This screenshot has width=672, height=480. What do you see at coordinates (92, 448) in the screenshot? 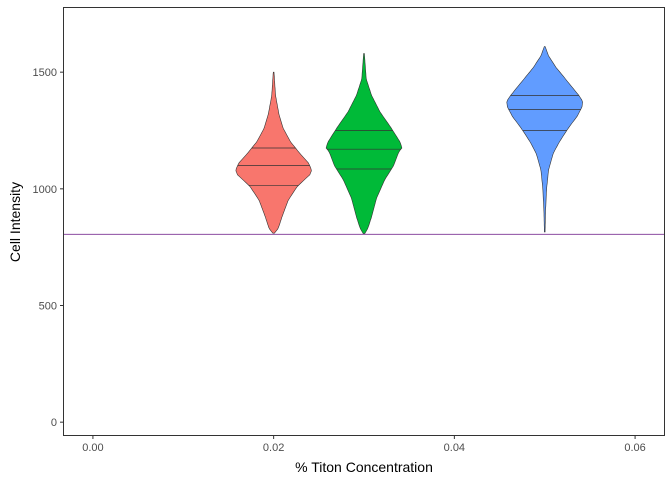
I see `x-tick-label: 0.00` at bounding box center [92, 448].